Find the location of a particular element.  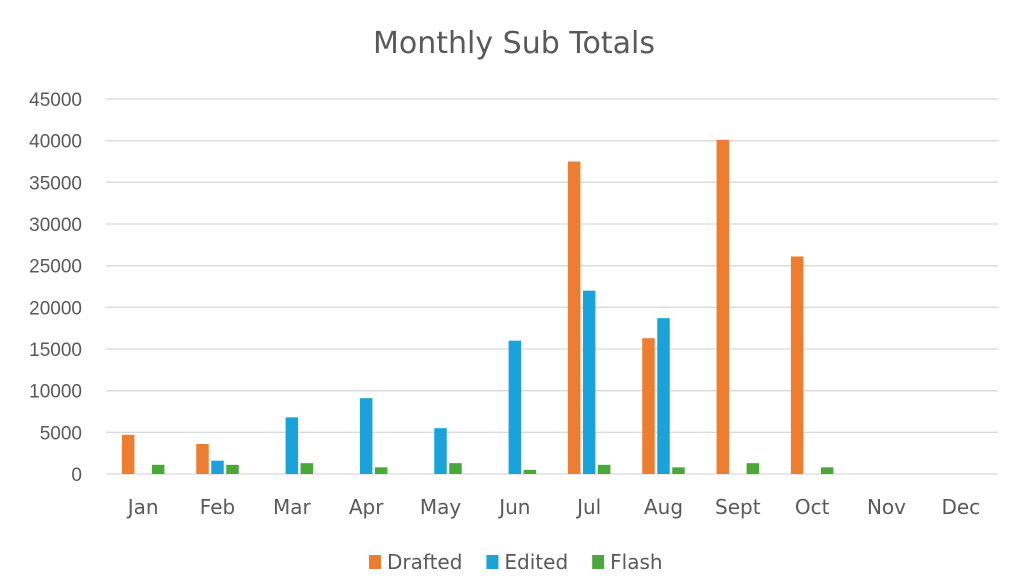

legend-swatch-edited is located at coordinates (492, 562).